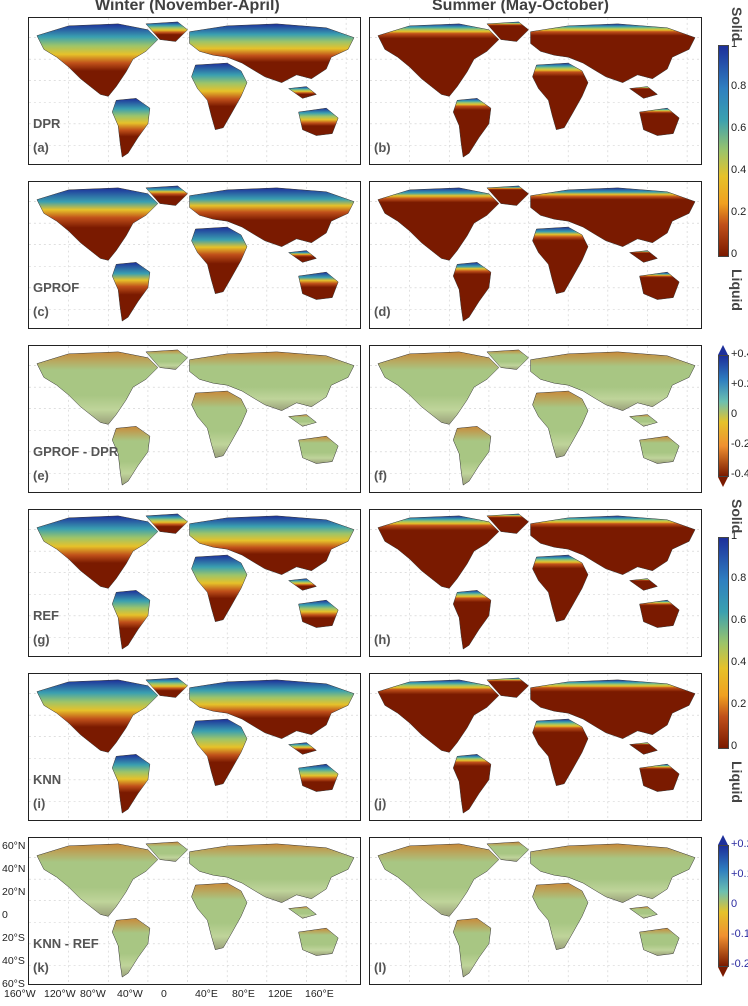 This screenshot has width=748, height=1006. I want to click on map-panel-j: (j), so click(535, 747).